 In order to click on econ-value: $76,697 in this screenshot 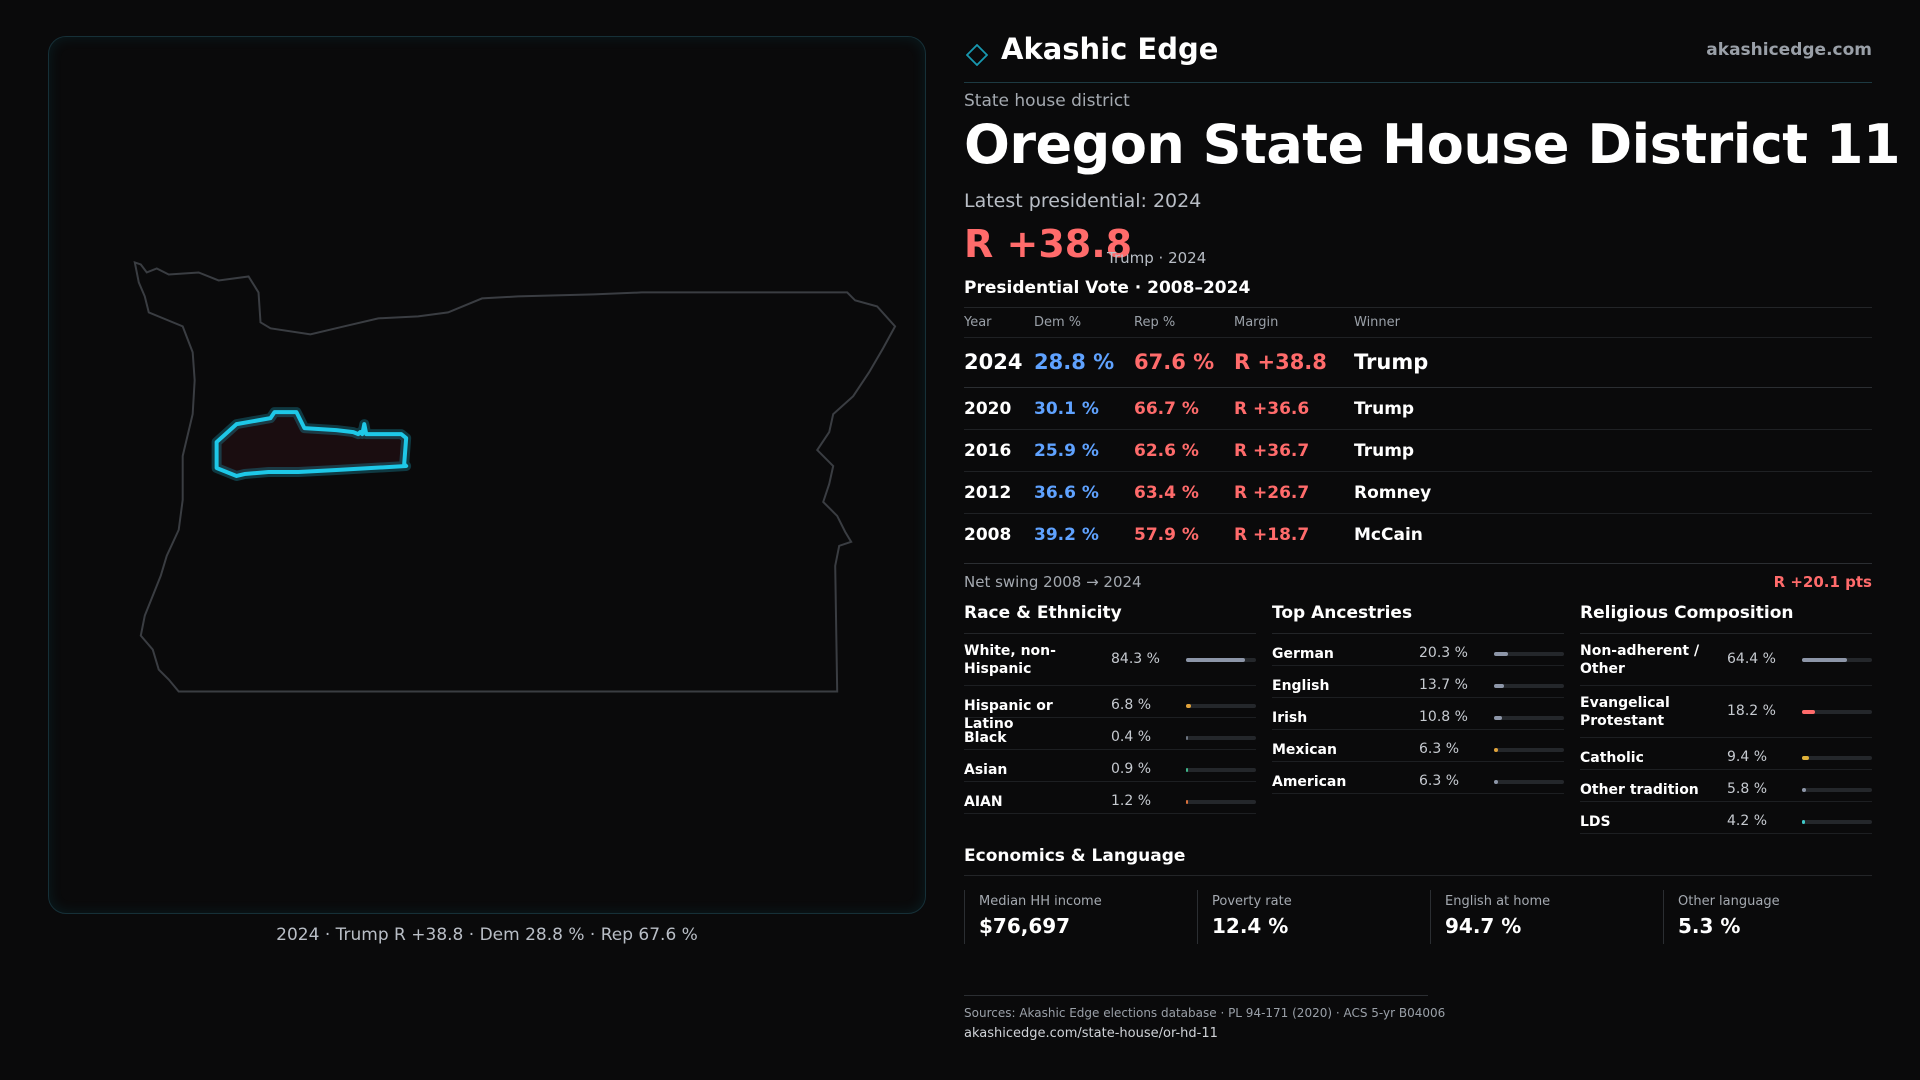, I will do `click(1025, 926)`.